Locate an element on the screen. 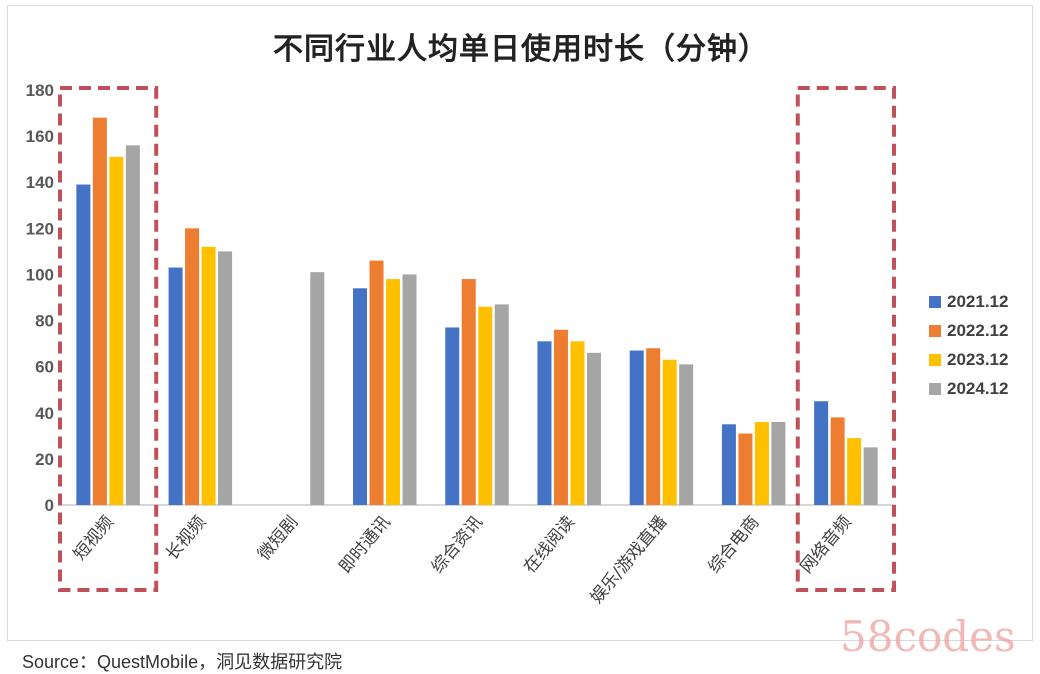 The height and width of the screenshot is (674, 1040). y-tick-label: 160 is located at coordinates (40, 136).